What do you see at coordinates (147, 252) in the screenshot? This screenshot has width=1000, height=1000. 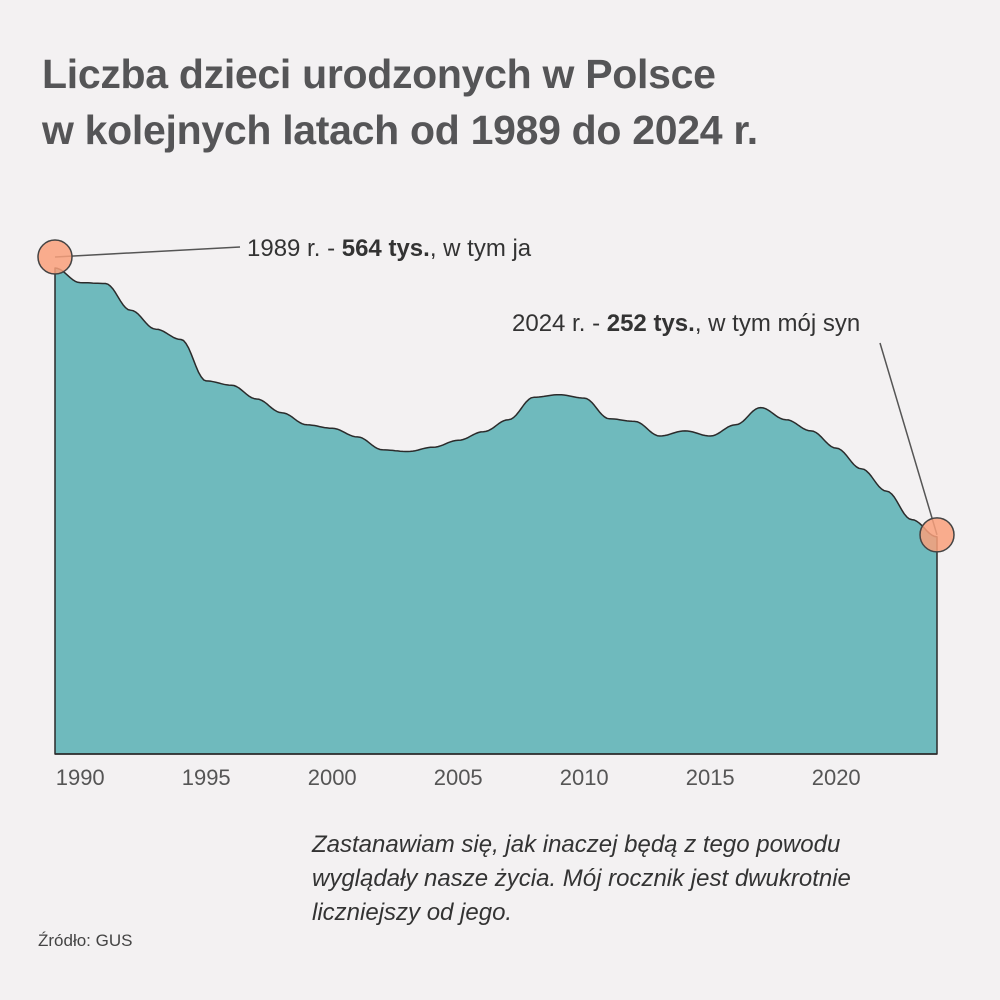 I see `leader-line-1989` at bounding box center [147, 252].